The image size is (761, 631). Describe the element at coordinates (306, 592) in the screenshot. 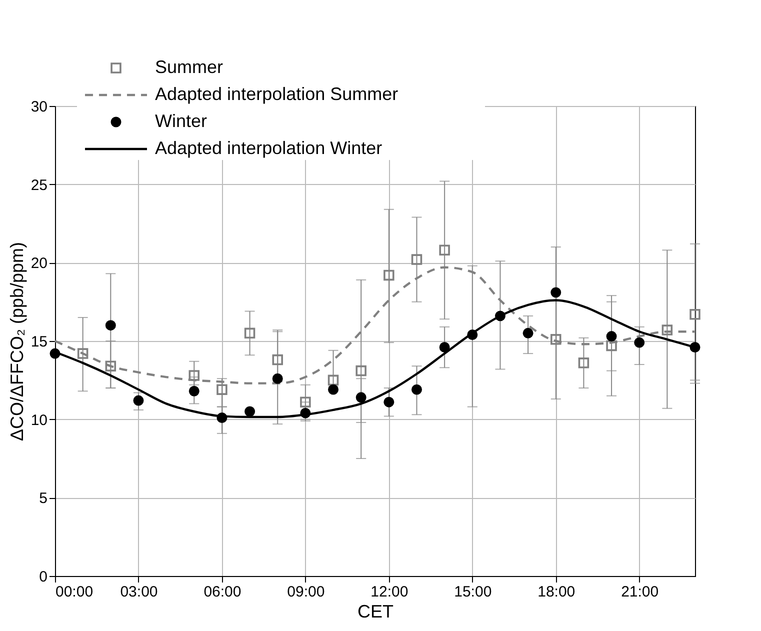

I see `x-tick-label: 09:00` at that location.